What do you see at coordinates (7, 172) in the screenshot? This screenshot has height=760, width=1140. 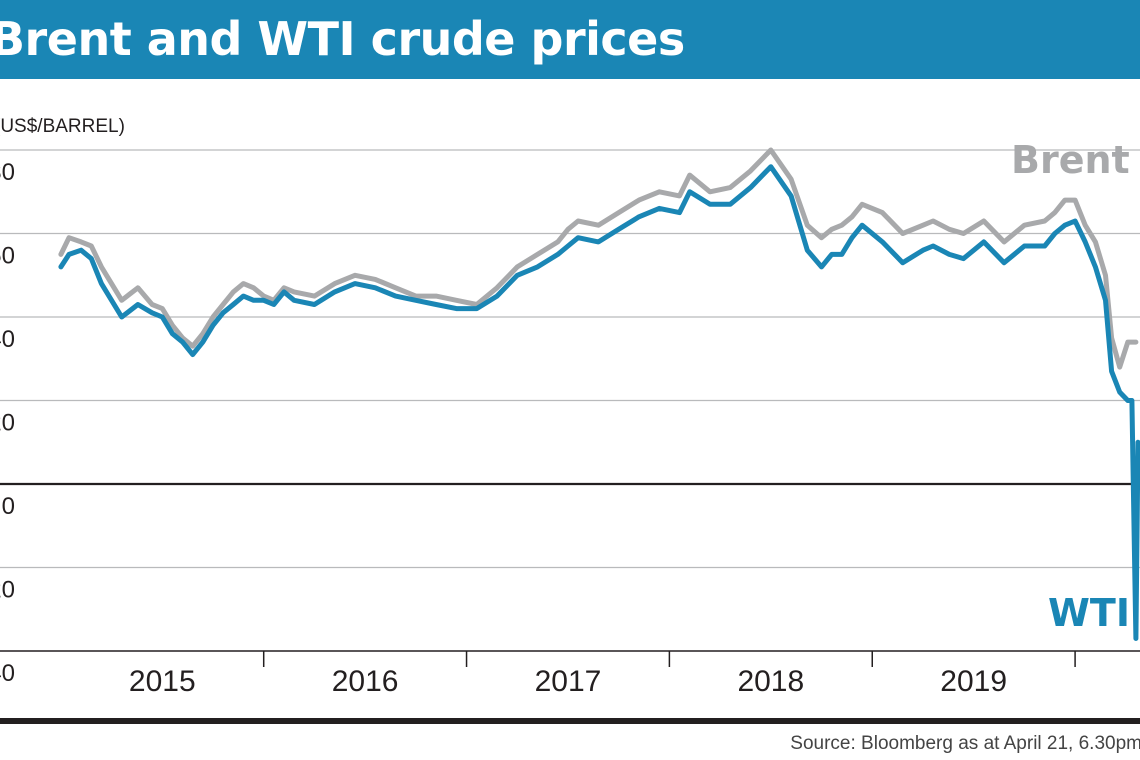 I see `y-tick-label: 80` at bounding box center [7, 172].